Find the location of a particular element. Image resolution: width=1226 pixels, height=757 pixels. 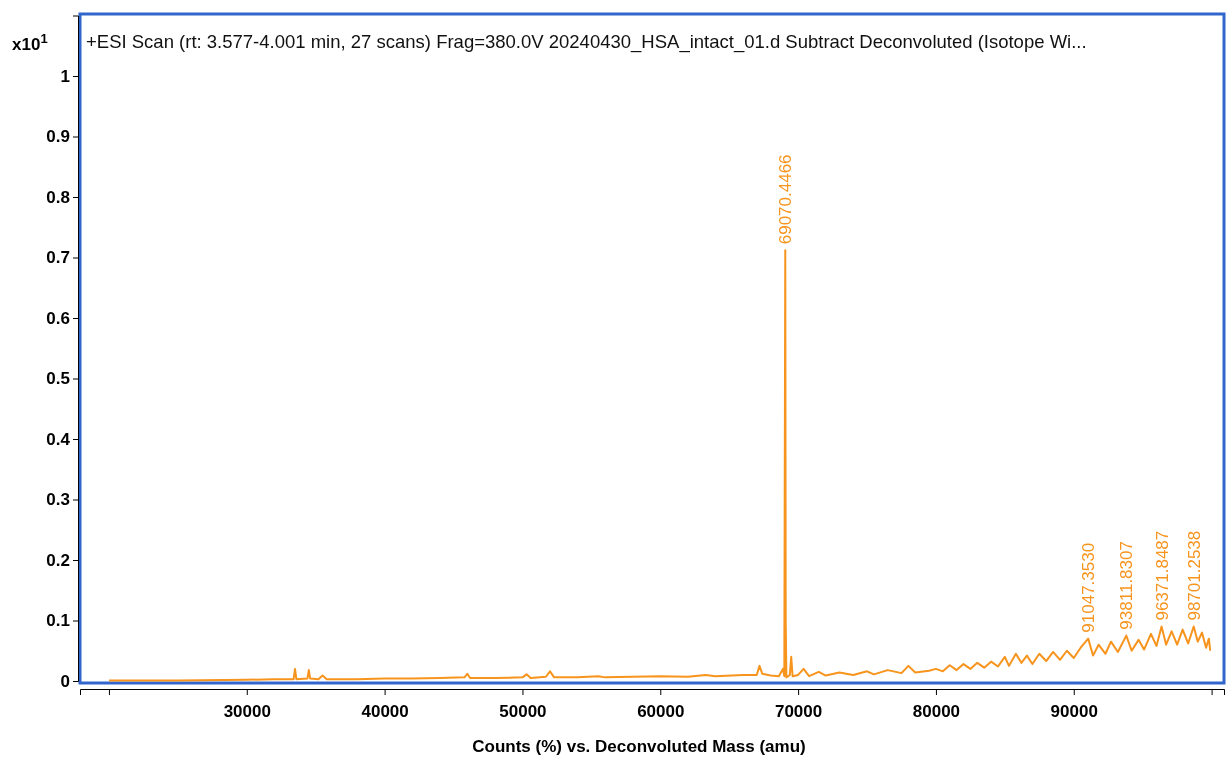

y-tick-label: 0 is located at coordinates (65, 681).